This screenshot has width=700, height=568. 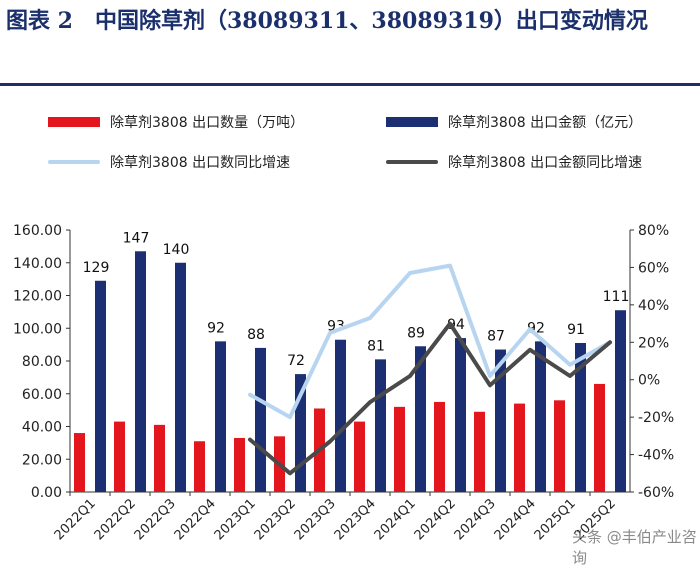 What do you see at coordinates (195, 519) in the screenshot?
I see `x-tick-label: 2022Q4` at bounding box center [195, 519].